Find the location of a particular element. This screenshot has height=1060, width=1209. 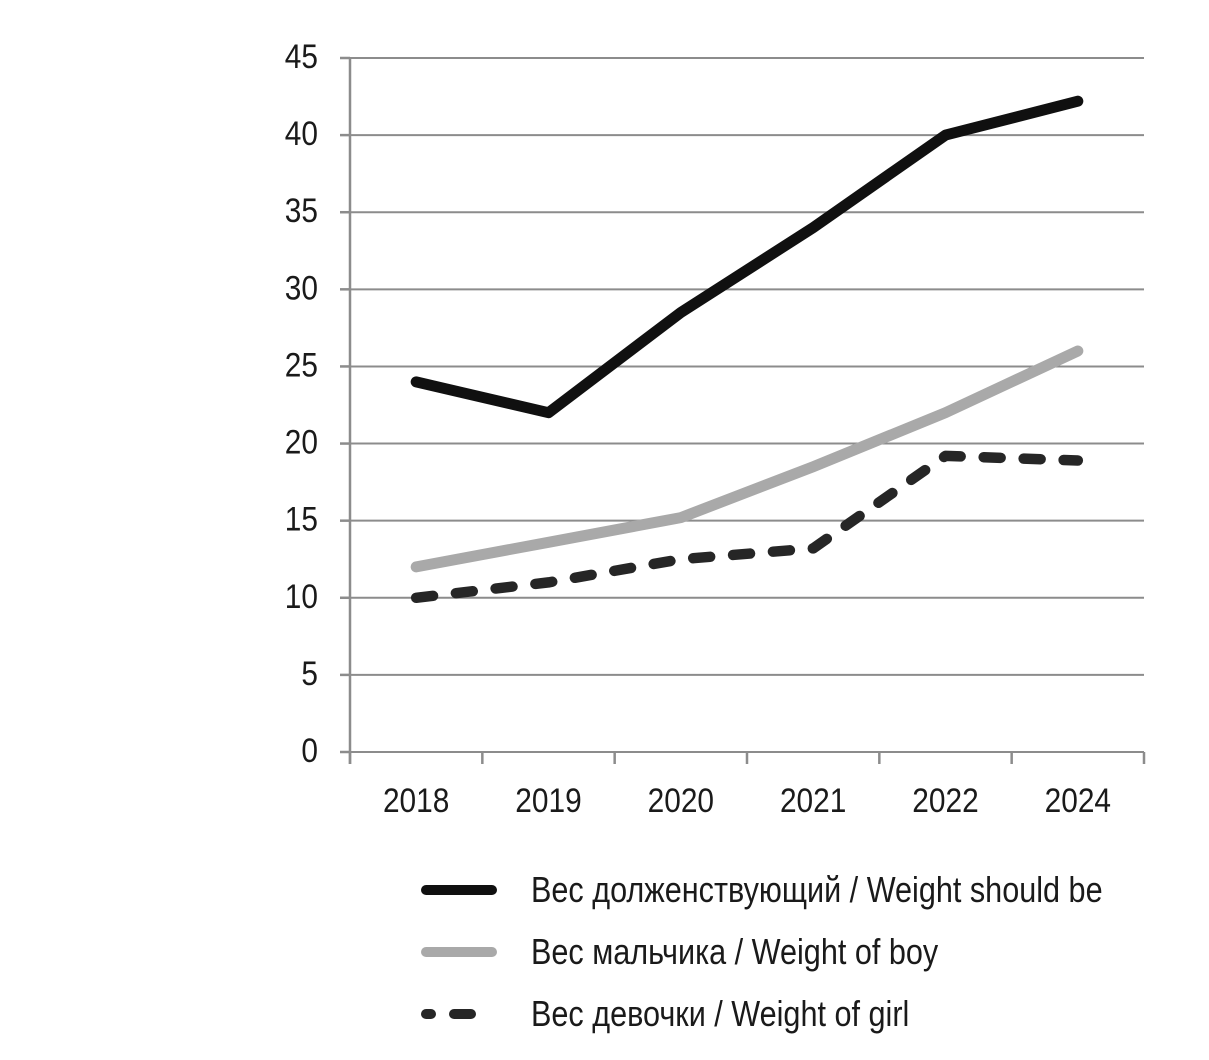

legend-label-weight-should-be: Вес долженствующий / Weight should be is located at coordinates (817, 889).